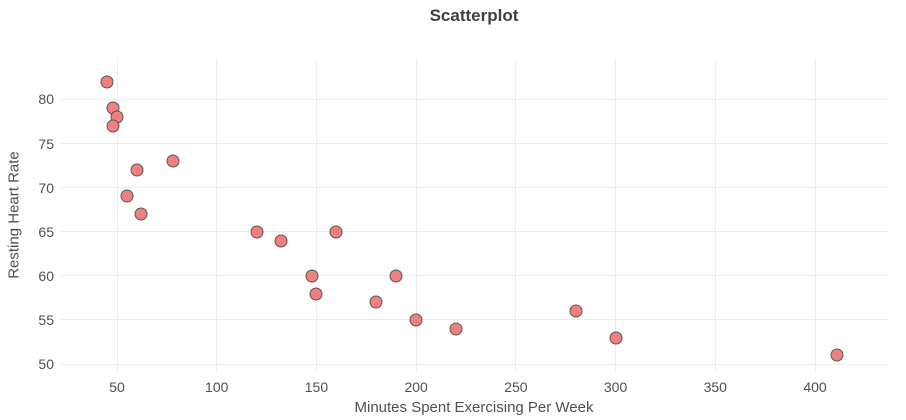  I want to click on y-tick-label: 55, so click(46, 319).